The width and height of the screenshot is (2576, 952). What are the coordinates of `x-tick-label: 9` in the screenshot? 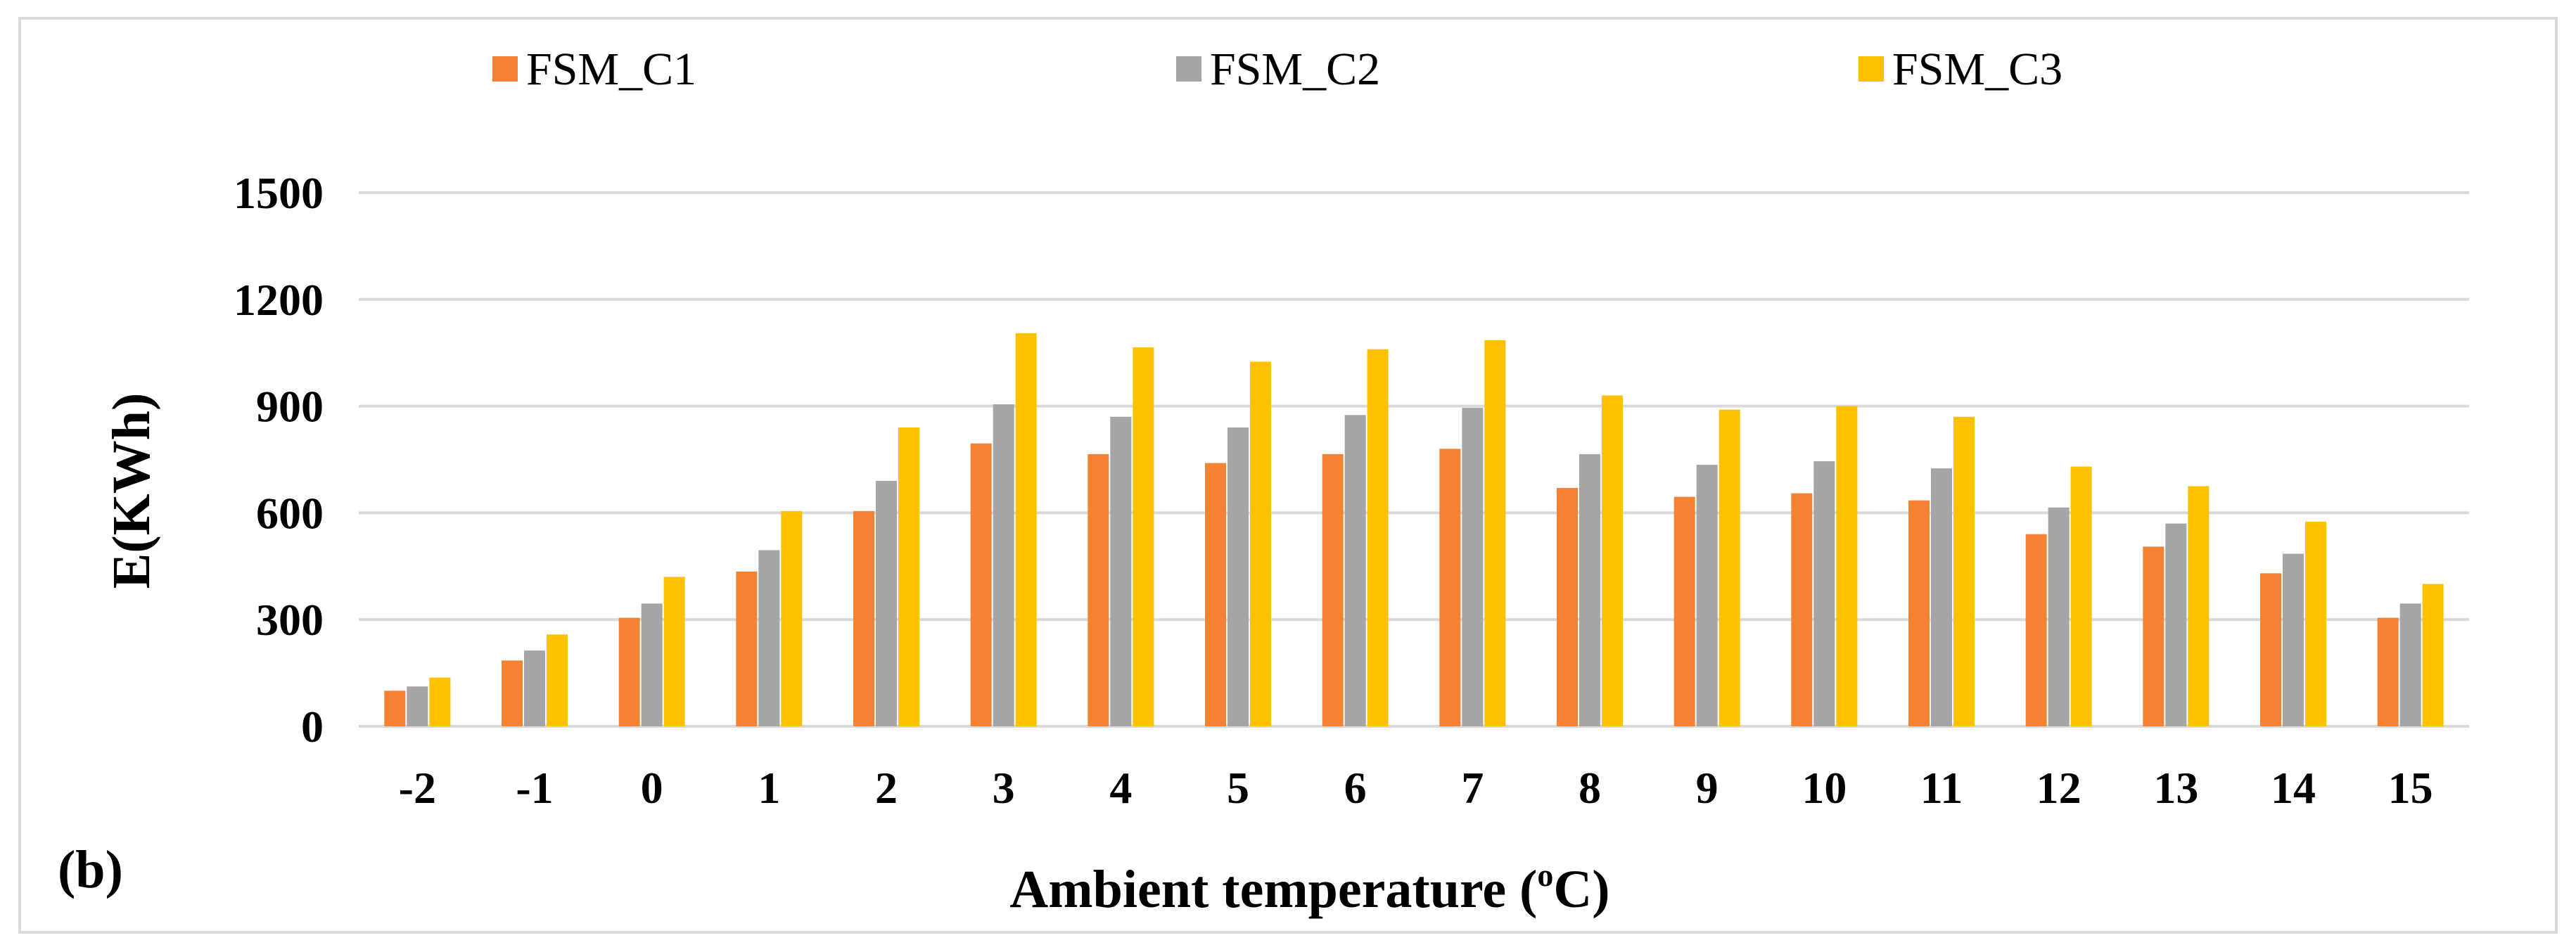 It's located at (1707, 788).